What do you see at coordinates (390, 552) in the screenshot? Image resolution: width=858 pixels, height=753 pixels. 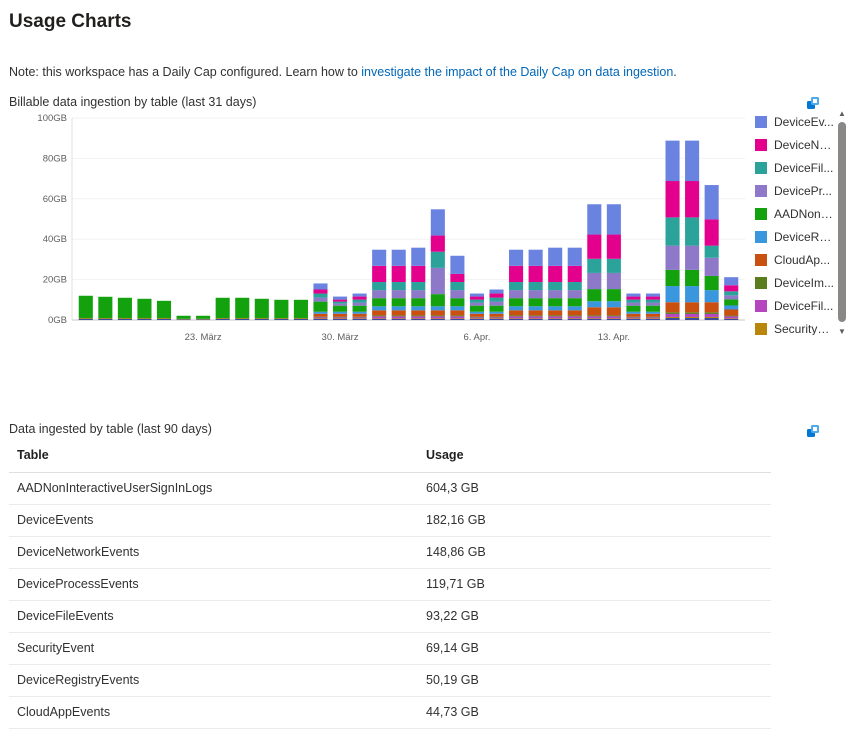 I see `table-row: DeviceNetworkEvents 148,86 GB` at bounding box center [390, 552].